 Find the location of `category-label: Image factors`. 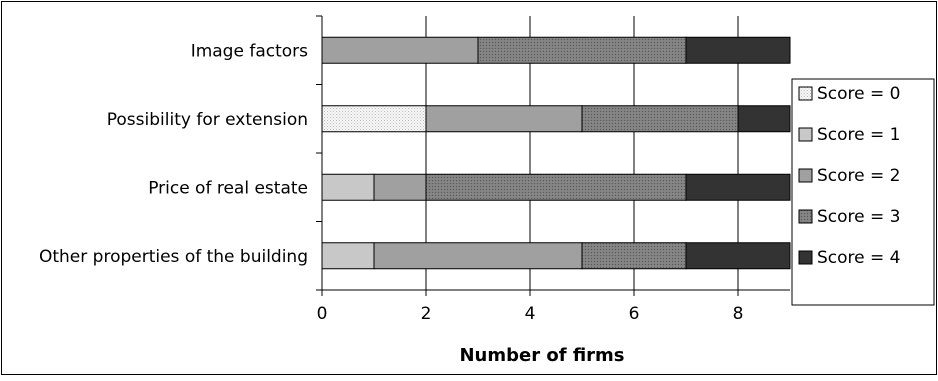

category-label: Image factors is located at coordinates (249, 51).